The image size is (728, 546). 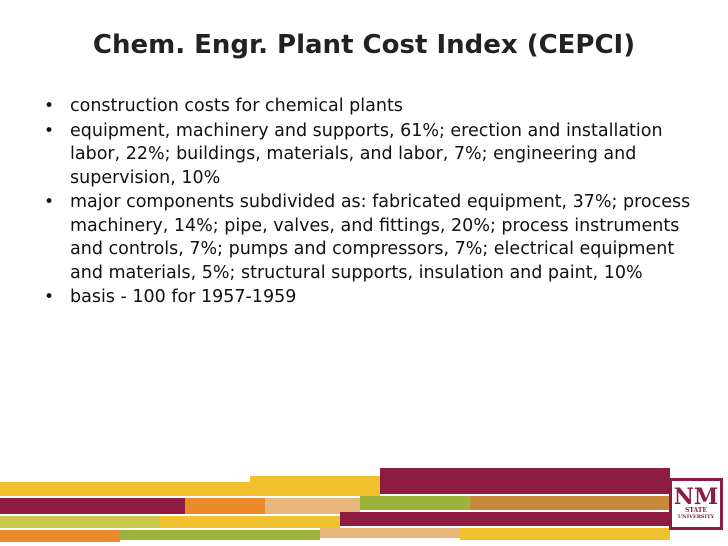 I want to click on stripe-brown, so click(x=570, y=503).